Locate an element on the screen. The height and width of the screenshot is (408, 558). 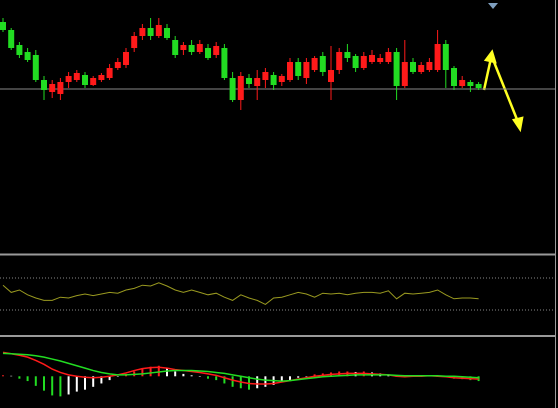
indicator-line is located at coordinates (240, 293).